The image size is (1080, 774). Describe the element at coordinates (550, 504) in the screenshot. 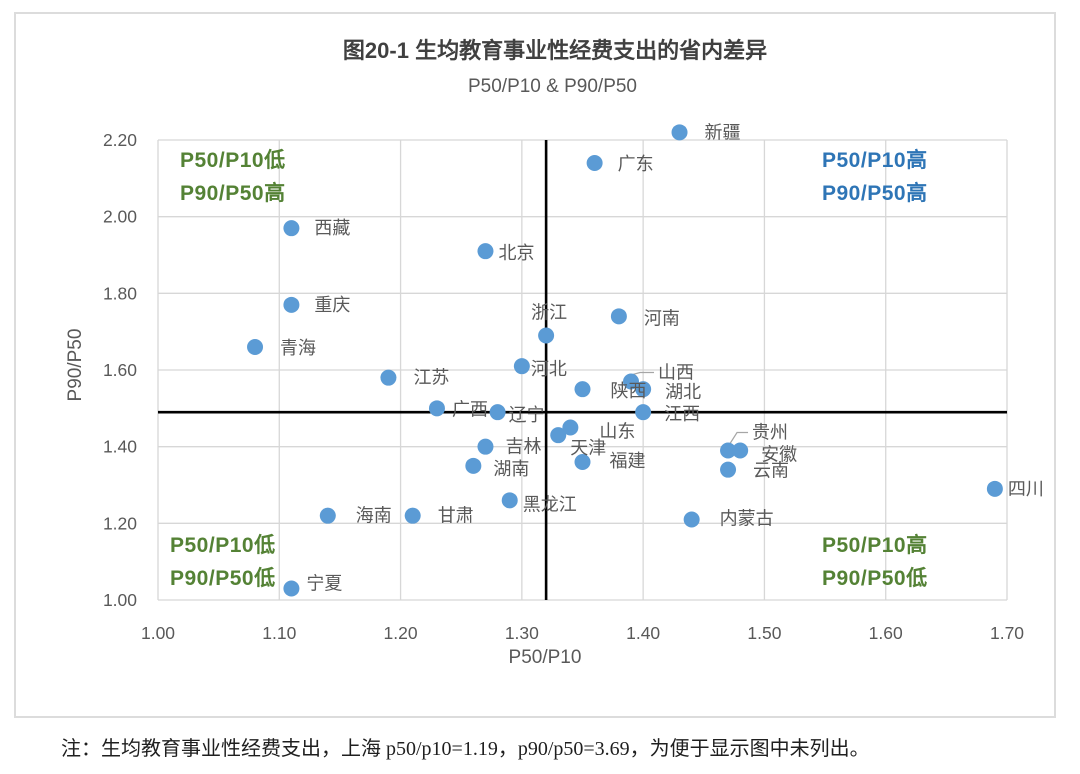

I see `data-point-label: 黑龙江` at that location.